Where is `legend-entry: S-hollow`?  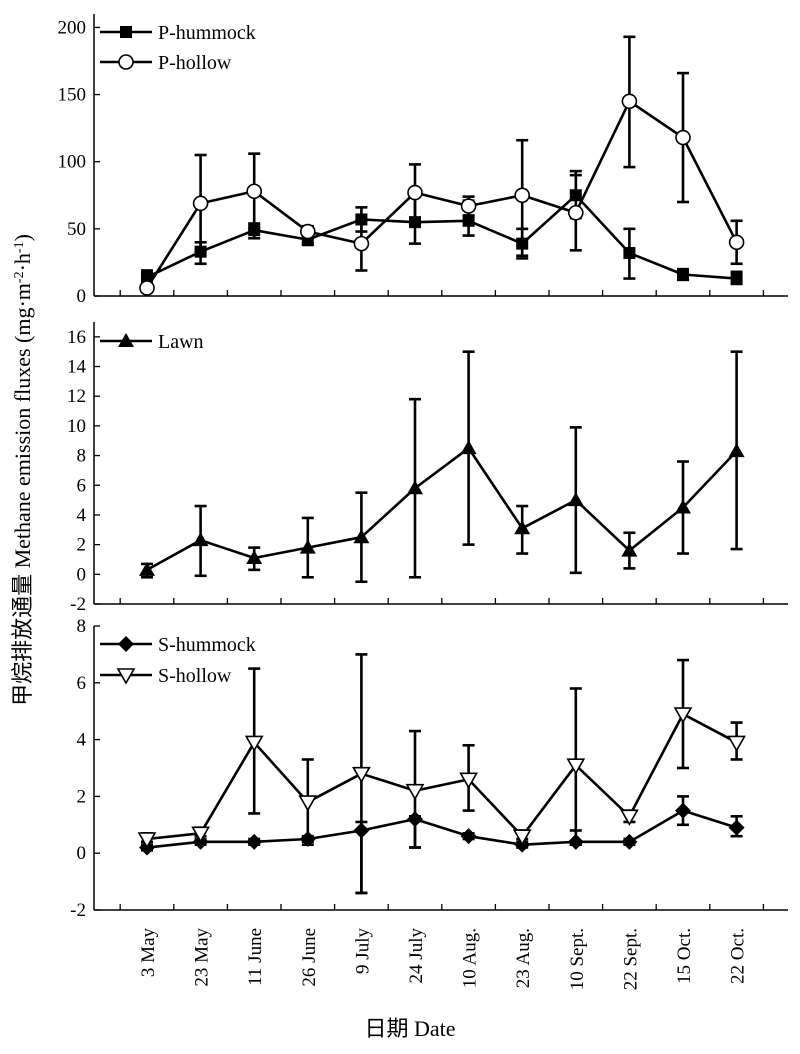 legend-entry: S-hollow is located at coordinates (166, 676).